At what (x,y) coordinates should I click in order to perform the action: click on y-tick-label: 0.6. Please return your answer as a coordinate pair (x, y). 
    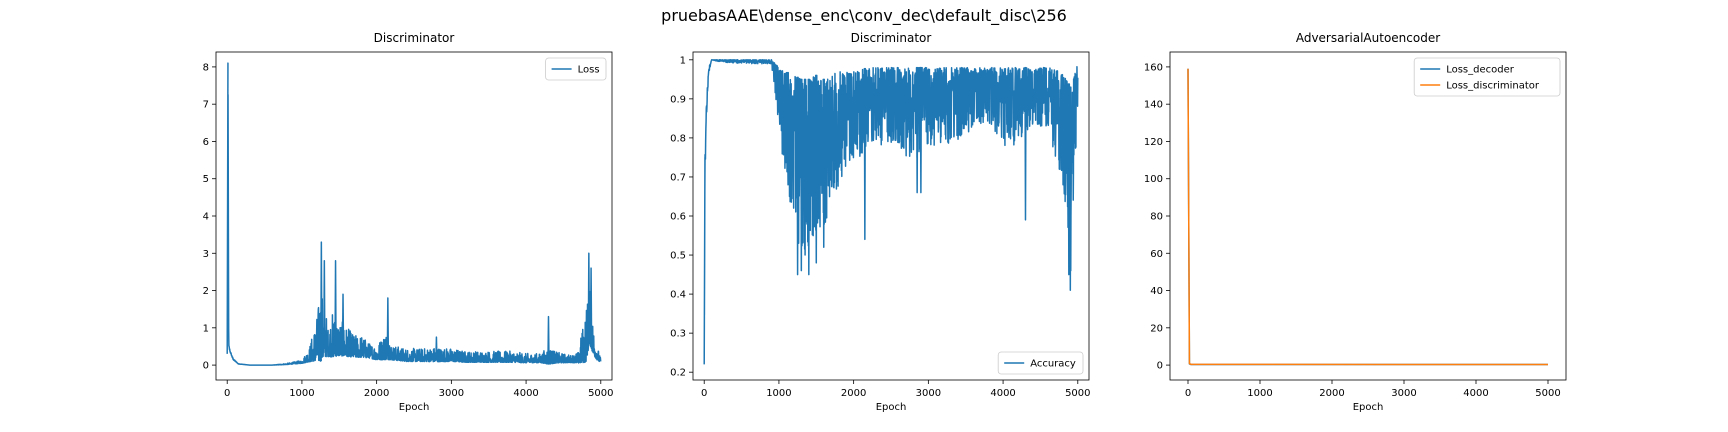
    Looking at the image, I should click on (678, 217).